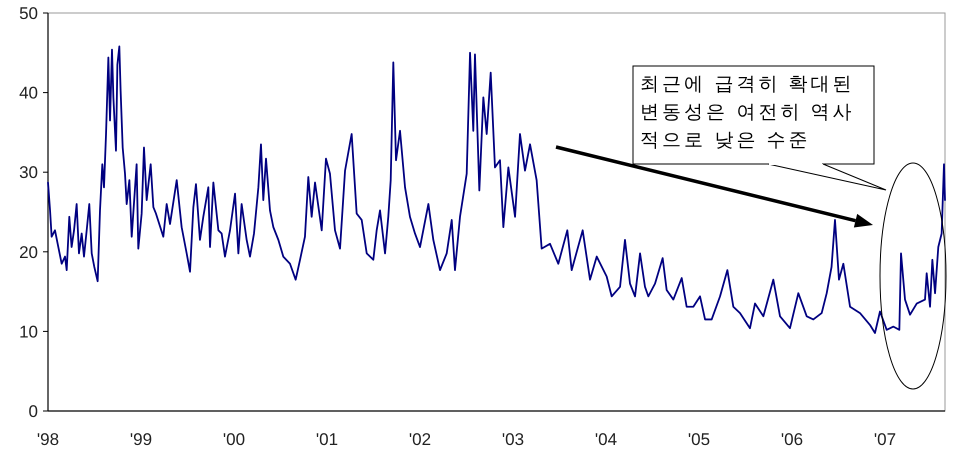 Image resolution: width=962 pixels, height=452 pixels. What do you see at coordinates (885, 439) in the screenshot?
I see `x-tick-label: '07` at bounding box center [885, 439].